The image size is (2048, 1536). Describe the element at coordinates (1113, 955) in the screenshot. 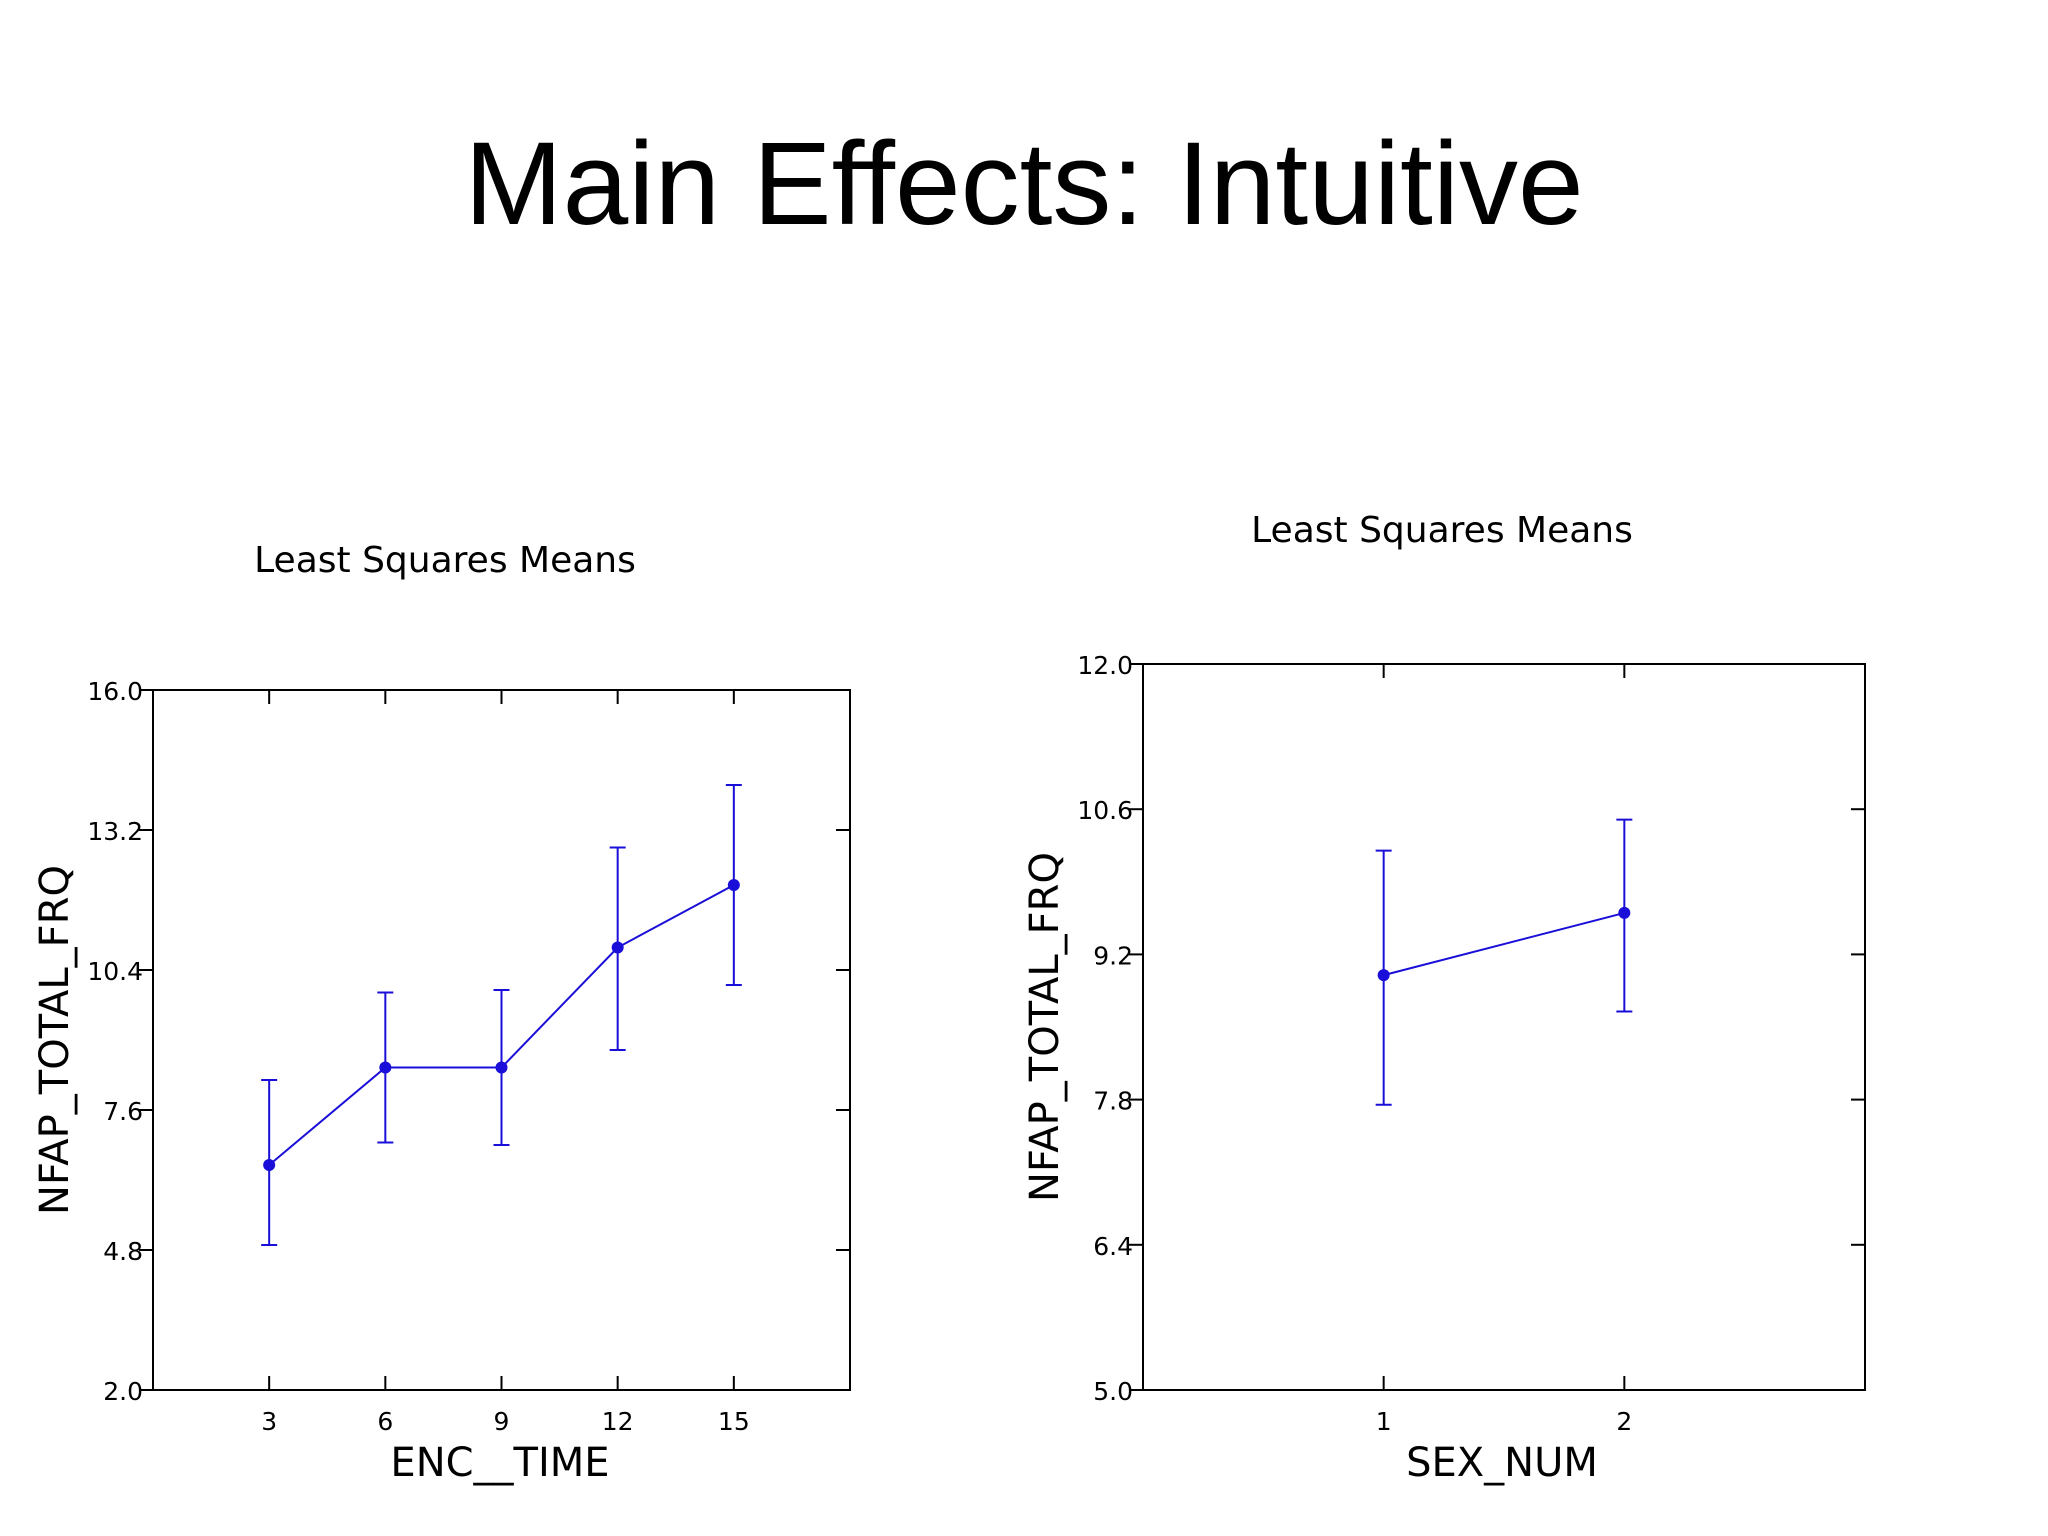

I see `right-ytick-label: 9.2` at that location.